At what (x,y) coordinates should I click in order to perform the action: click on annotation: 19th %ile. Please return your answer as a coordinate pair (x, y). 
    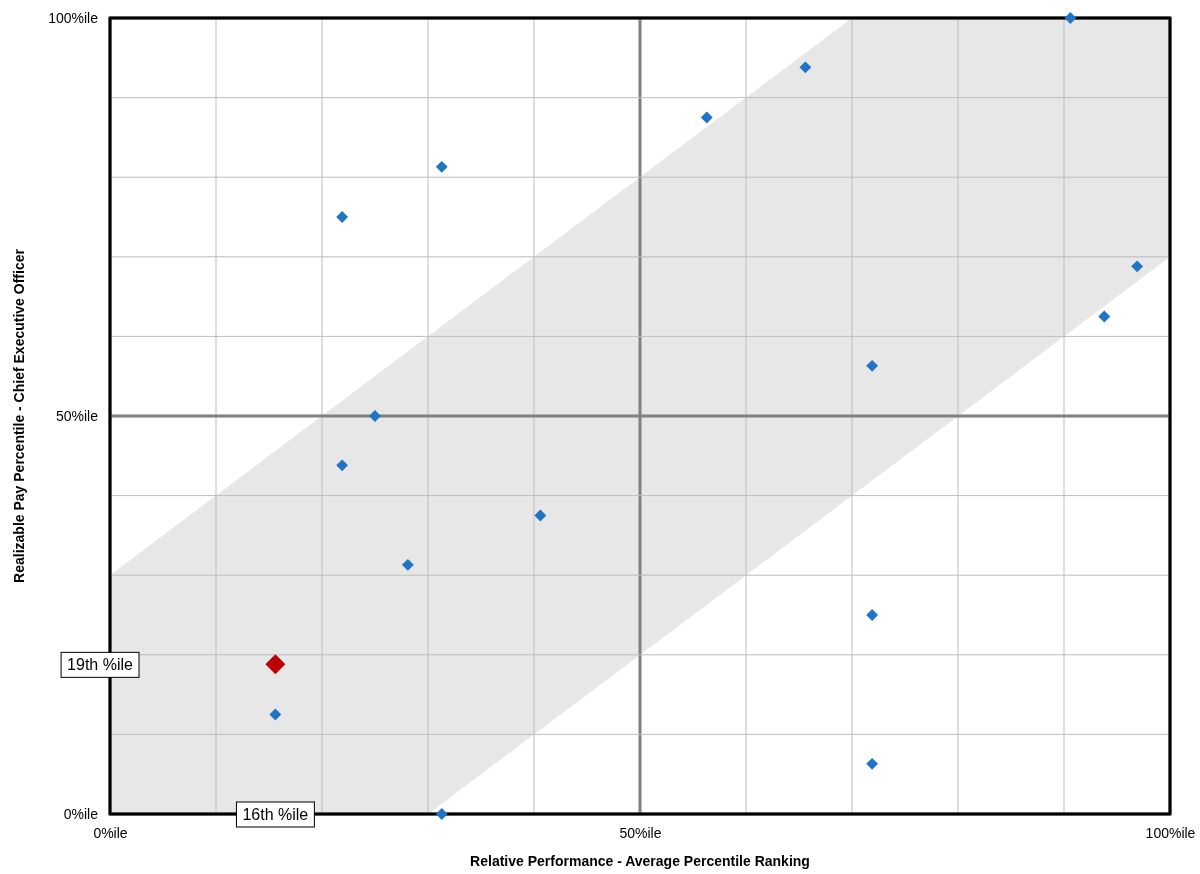
    Looking at the image, I should click on (100, 665).